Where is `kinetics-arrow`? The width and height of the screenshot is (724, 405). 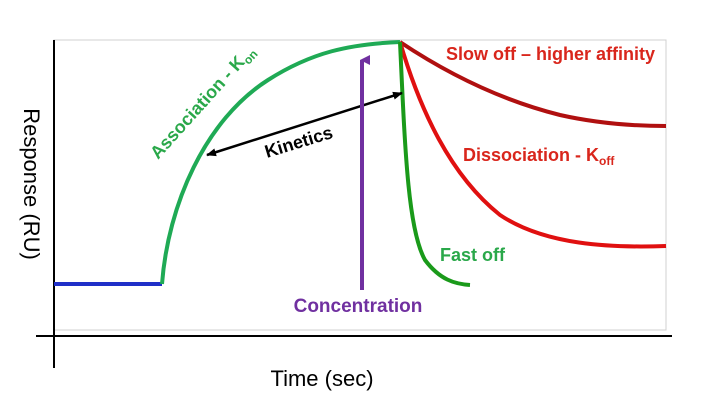
kinetics-arrow is located at coordinates (304, 124).